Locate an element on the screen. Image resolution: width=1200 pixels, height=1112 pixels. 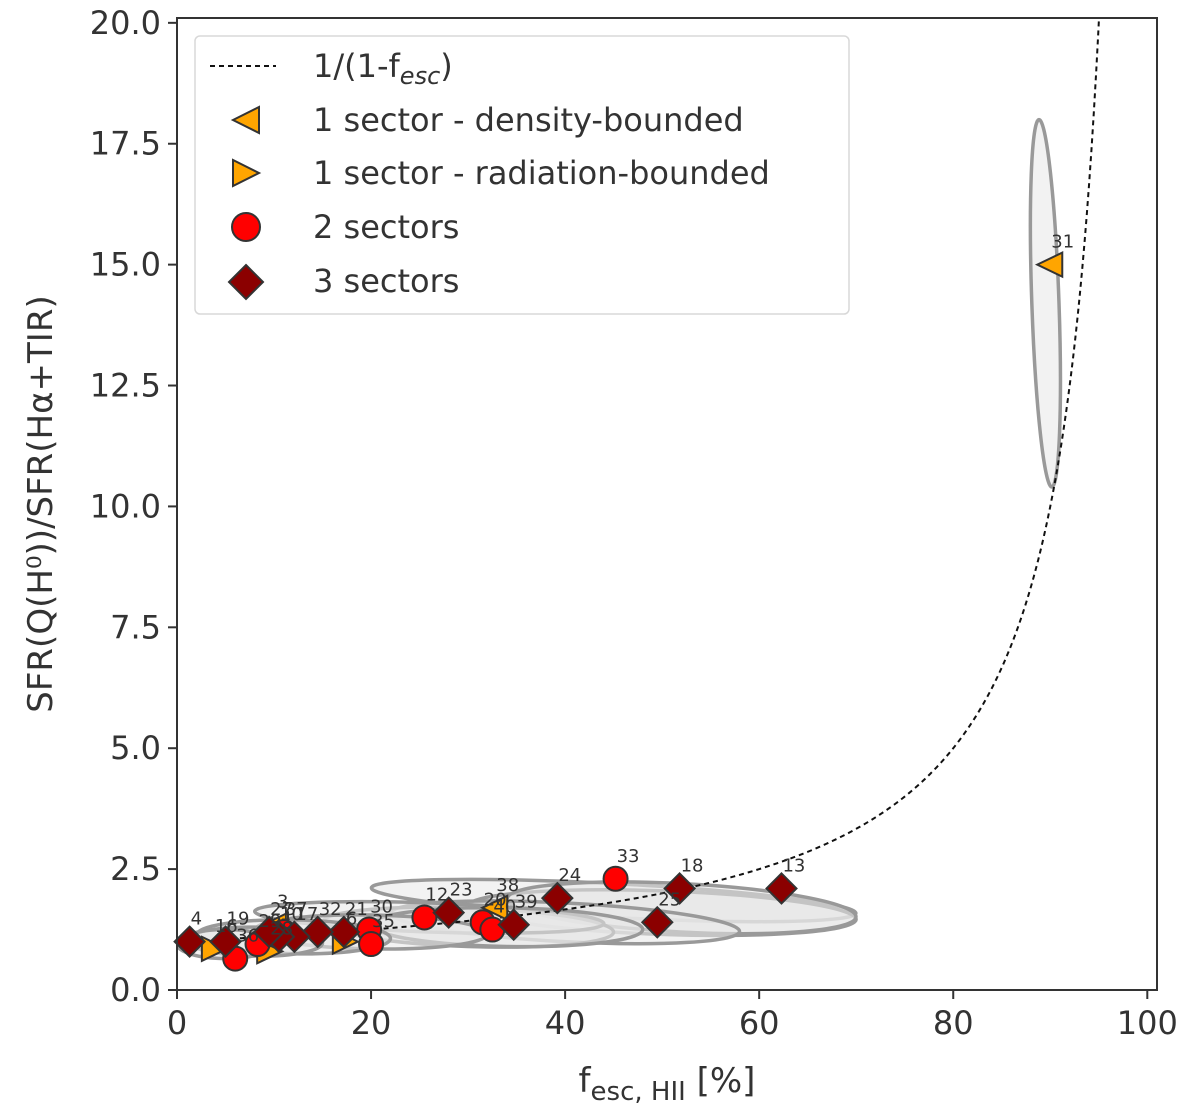
legend-three-sectors-label: 3 sectors is located at coordinates (386, 281).